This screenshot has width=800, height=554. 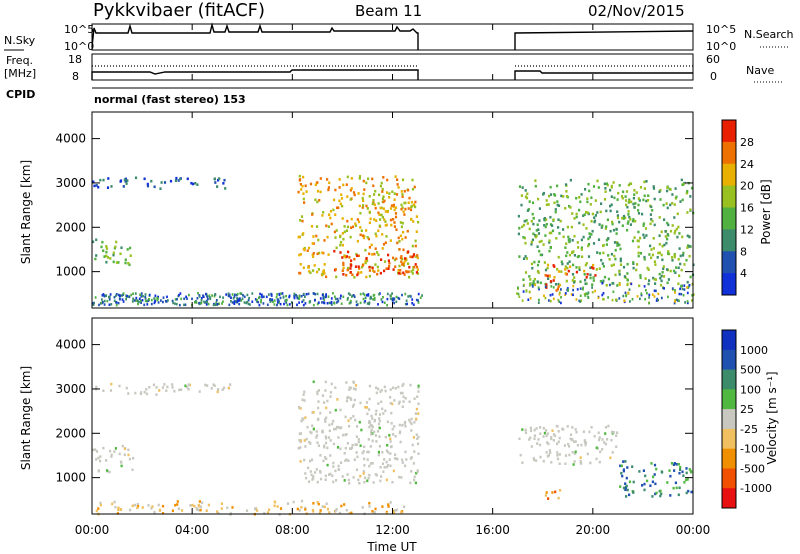 What do you see at coordinates (747, 229) in the screenshot?
I see `colorbar-tick-label: 12` at bounding box center [747, 229].